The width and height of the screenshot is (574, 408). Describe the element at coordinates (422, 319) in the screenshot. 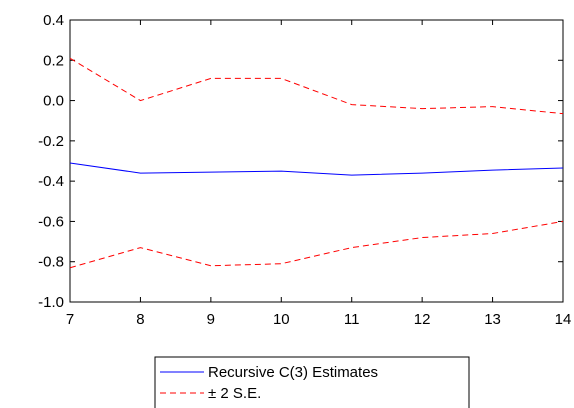

I see `x-tick-label: 12` at that location.